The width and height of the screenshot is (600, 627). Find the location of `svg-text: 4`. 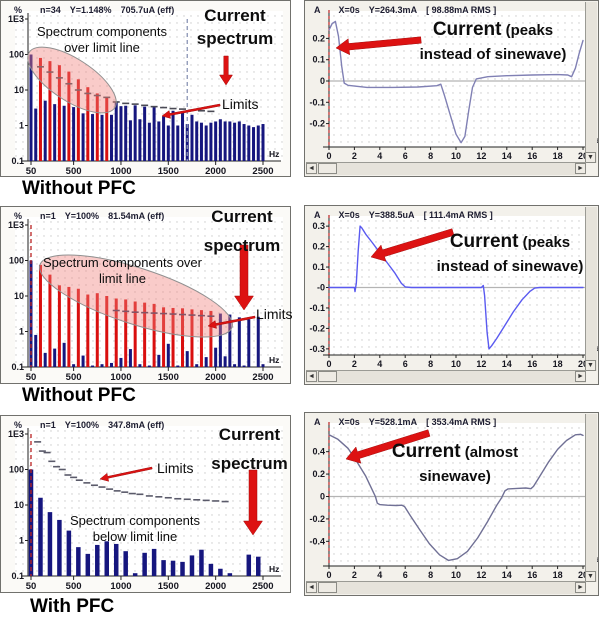

svg-text: 4 is located at coordinates (379, 364).